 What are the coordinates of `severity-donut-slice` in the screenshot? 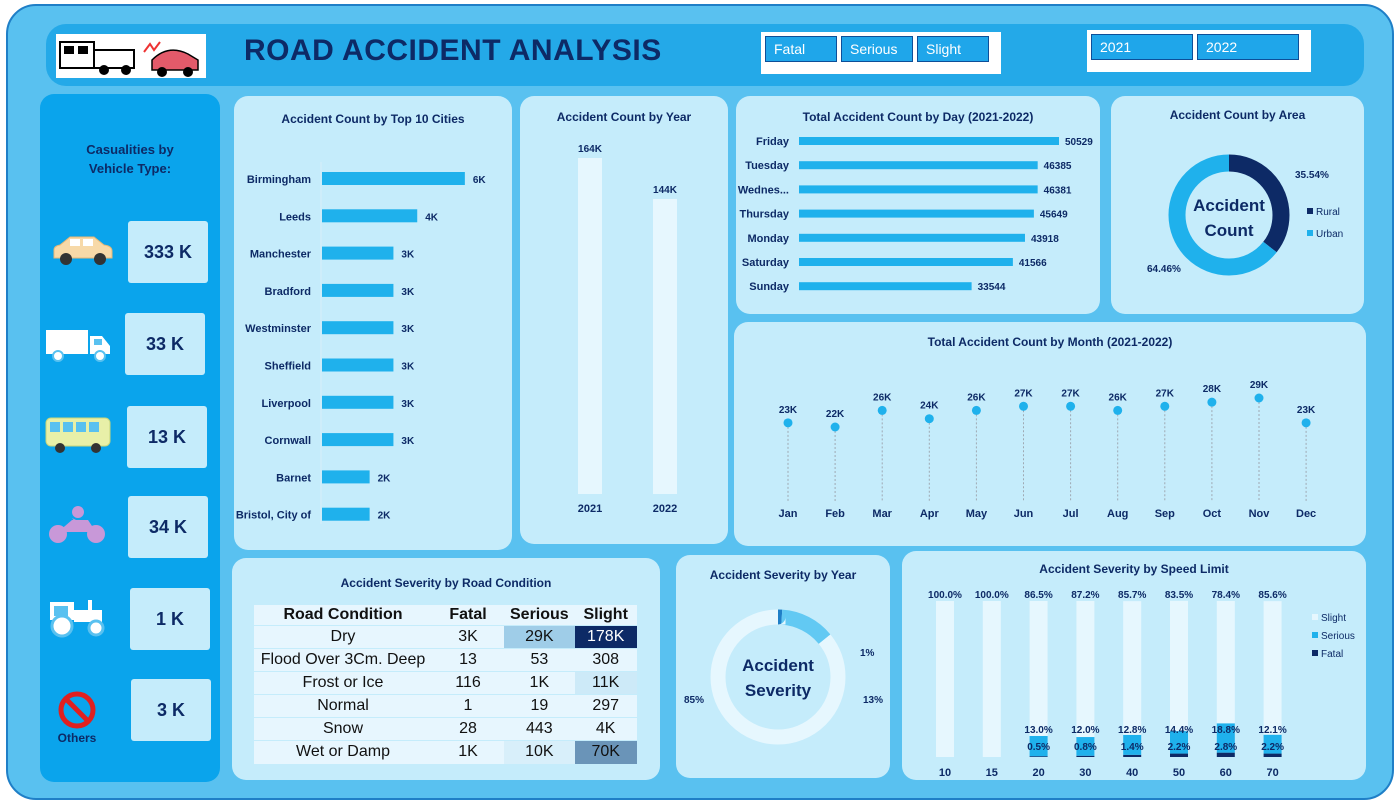 It's located at (778, 677).